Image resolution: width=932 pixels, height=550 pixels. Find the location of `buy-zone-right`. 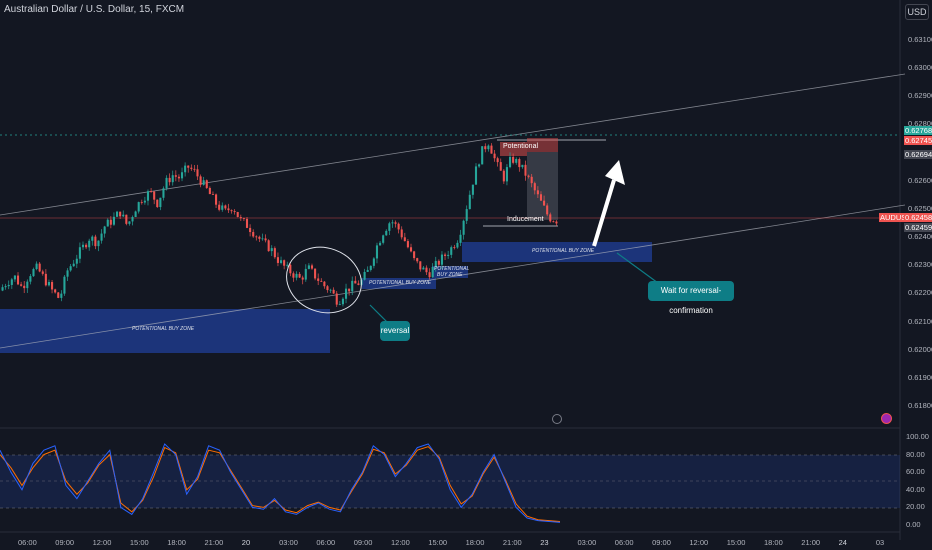

buy-zone-right is located at coordinates (557, 252).